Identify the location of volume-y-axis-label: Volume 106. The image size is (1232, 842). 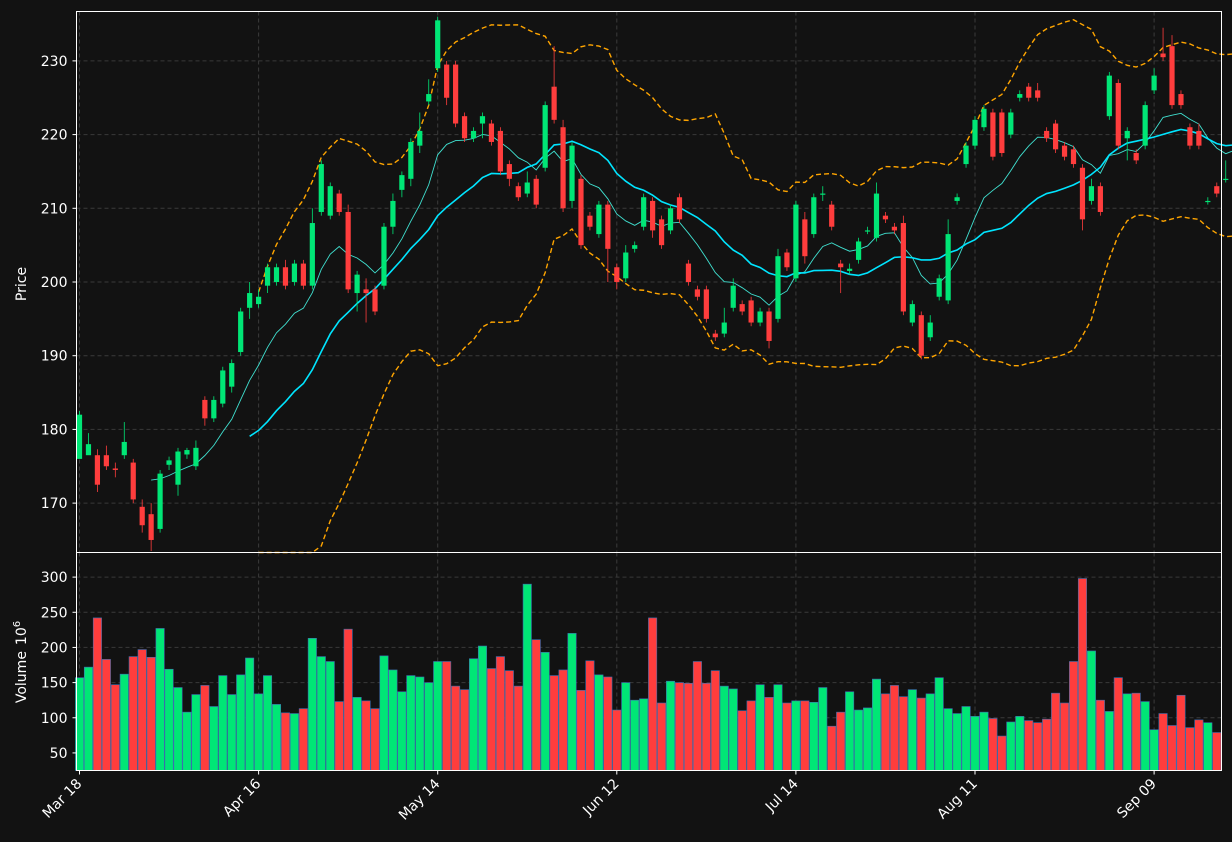
(21, 662).